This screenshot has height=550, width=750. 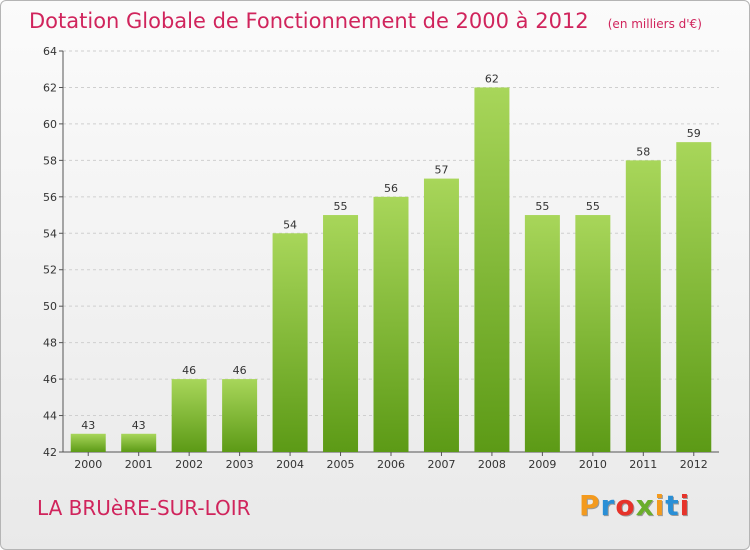 I want to click on y-tick-label: 50, so click(x=50, y=306).